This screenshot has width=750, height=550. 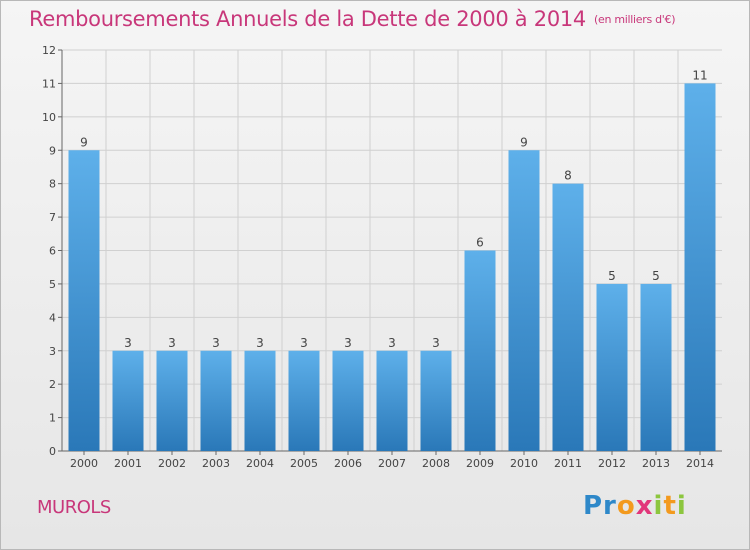 What do you see at coordinates (656, 367) in the screenshot?
I see `bar-2013` at bounding box center [656, 367].